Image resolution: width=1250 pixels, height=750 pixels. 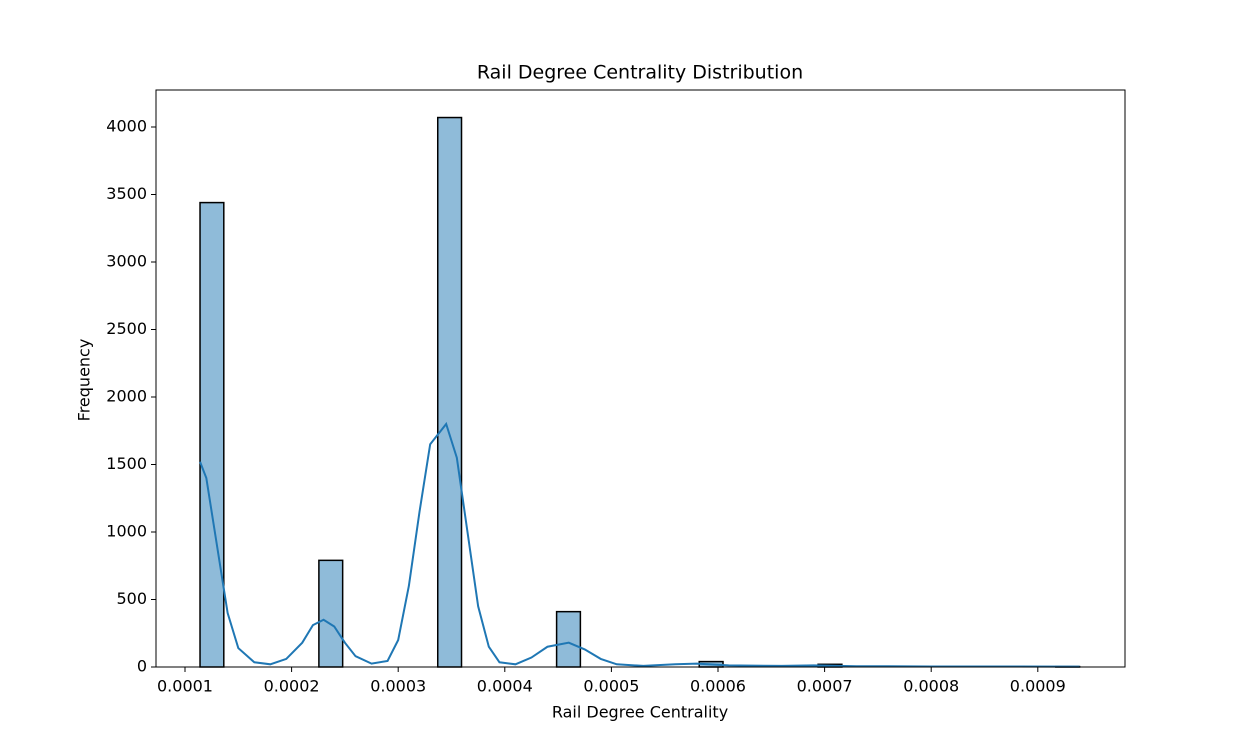 What do you see at coordinates (640, 712) in the screenshot?
I see `x-axis-label: Rail Degree Centrality` at bounding box center [640, 712].